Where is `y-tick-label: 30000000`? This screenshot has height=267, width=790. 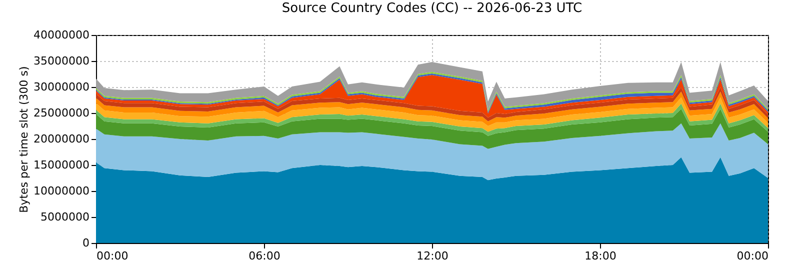 y-tick-label: 30000000 is located at coordinates (62, 87).